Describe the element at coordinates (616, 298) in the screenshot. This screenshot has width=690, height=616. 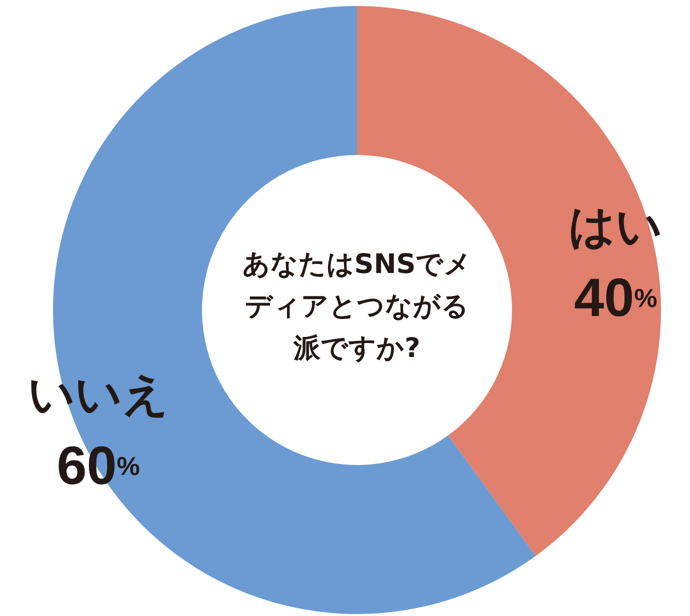
I see `data-label: 40%` at that location.